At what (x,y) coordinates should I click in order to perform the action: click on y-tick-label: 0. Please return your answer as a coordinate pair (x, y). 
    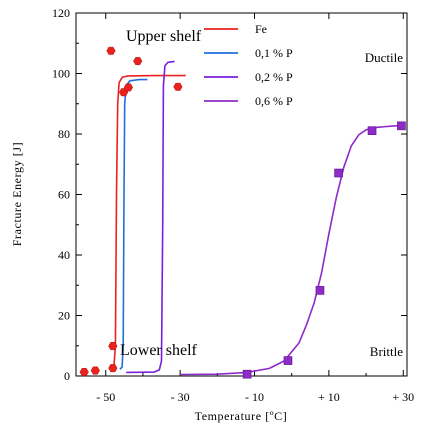
    Looking at the image, I should click on (67, 376).